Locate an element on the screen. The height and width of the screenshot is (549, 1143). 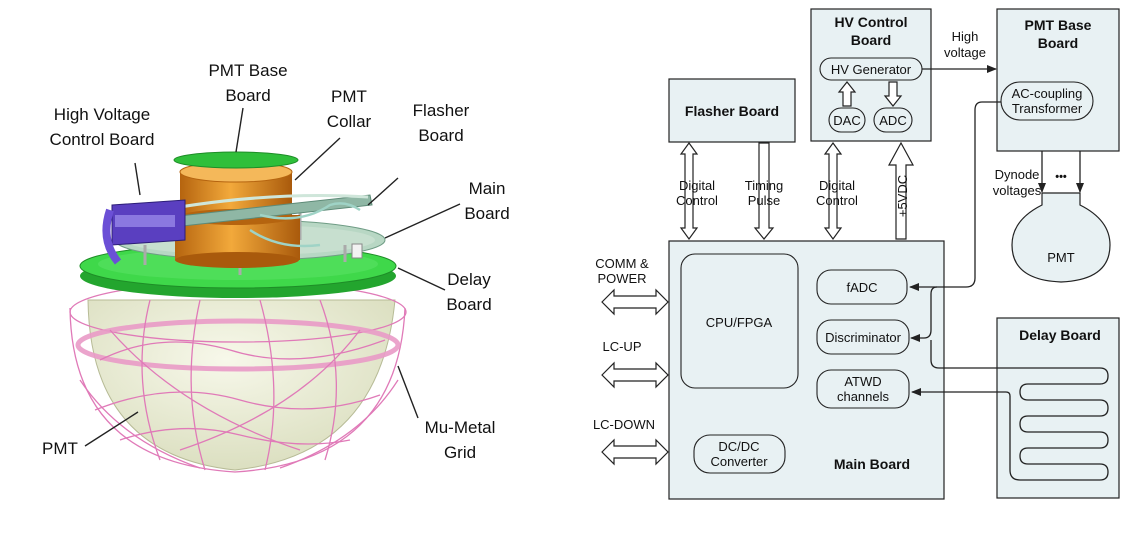
label-delay-board: Delay Board is located at coordinates (468, 292).